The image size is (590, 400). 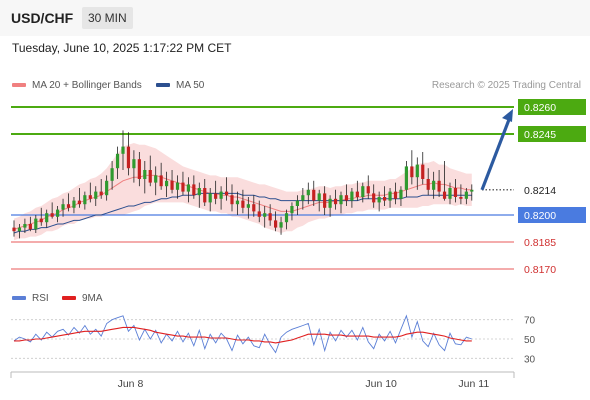 I want to click on timestamp: Tuesday, June 10, 2025 1:17:22 PM CET, so click(x=122, y=48).